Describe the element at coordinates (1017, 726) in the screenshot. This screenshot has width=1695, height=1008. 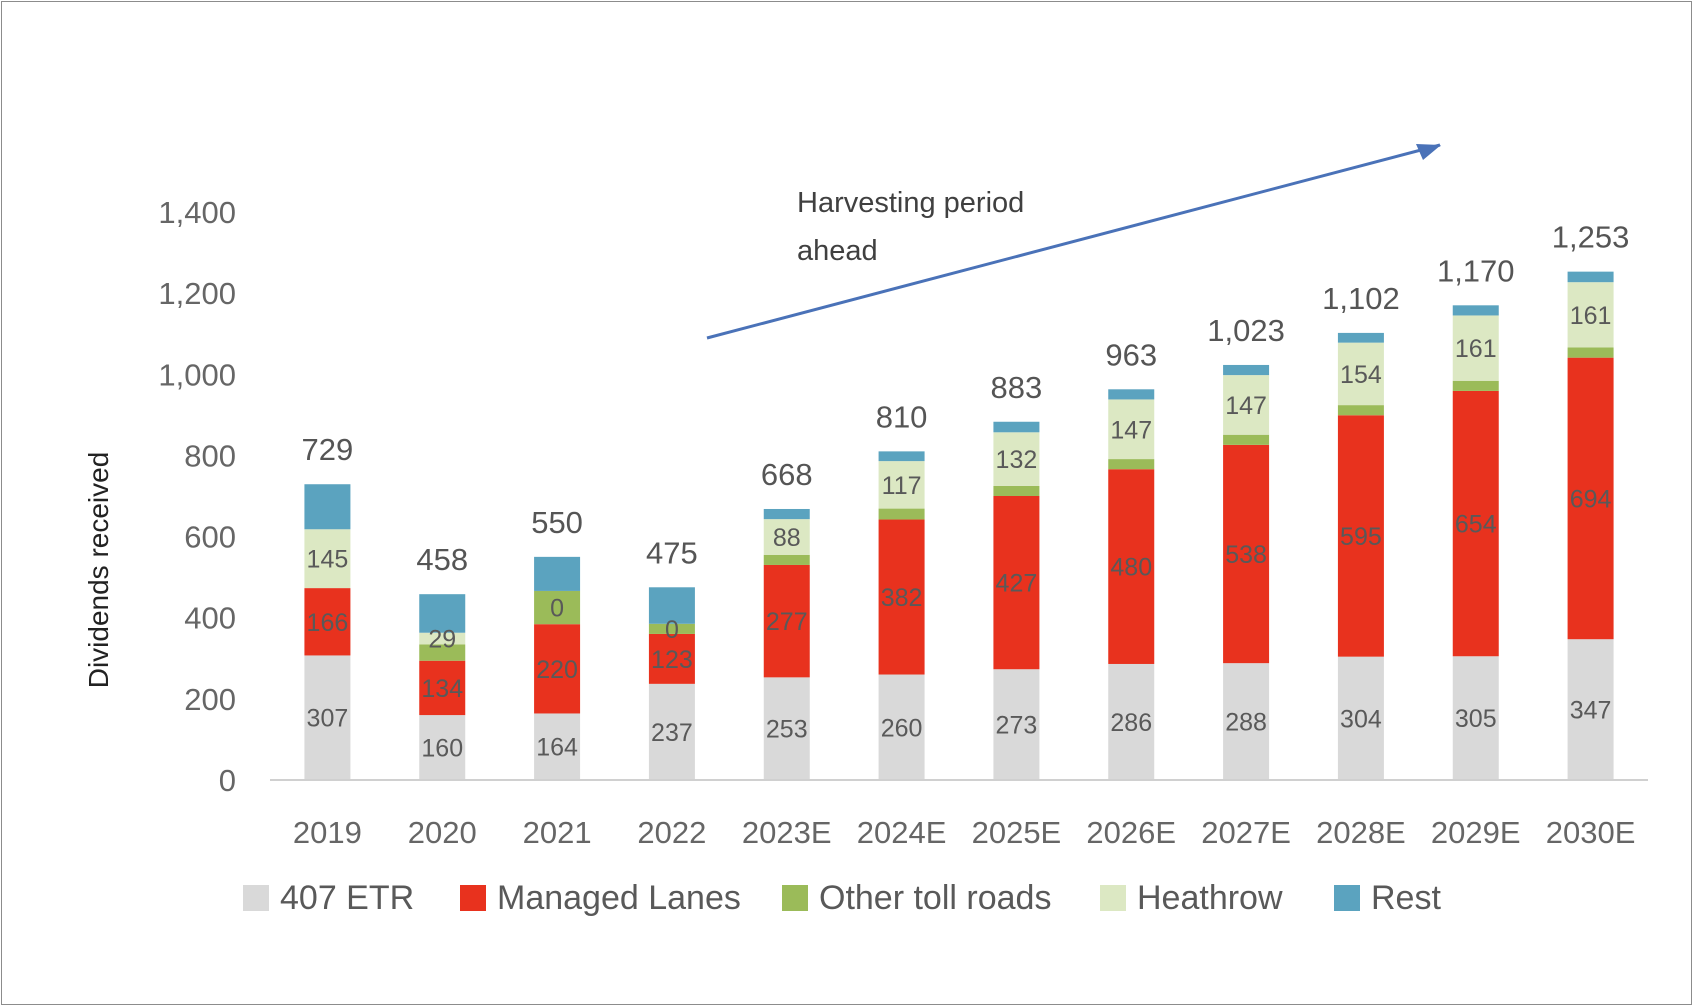
I see `segment-value-label: 273` at that location.